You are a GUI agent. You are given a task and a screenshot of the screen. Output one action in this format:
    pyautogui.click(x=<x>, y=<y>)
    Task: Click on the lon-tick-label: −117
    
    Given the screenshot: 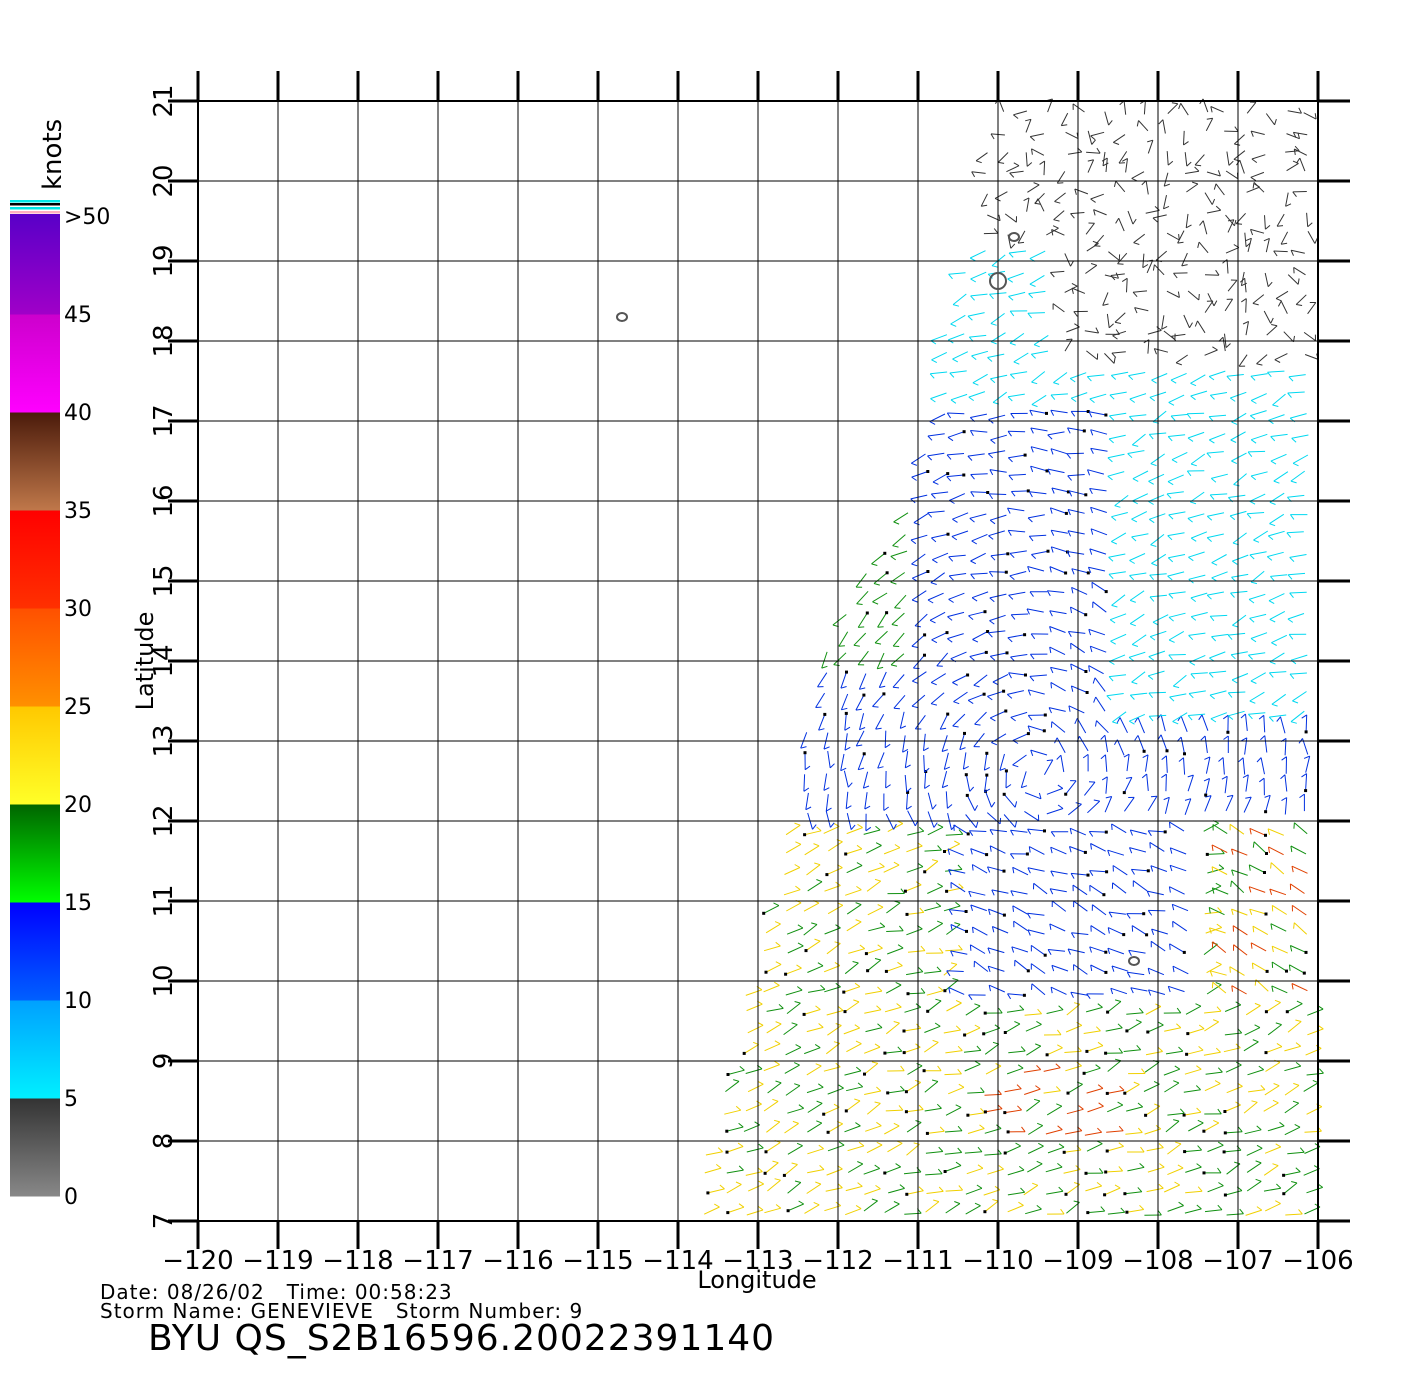 What is the action you would take?
    pyautogui.click(x=437, y=1261)
    